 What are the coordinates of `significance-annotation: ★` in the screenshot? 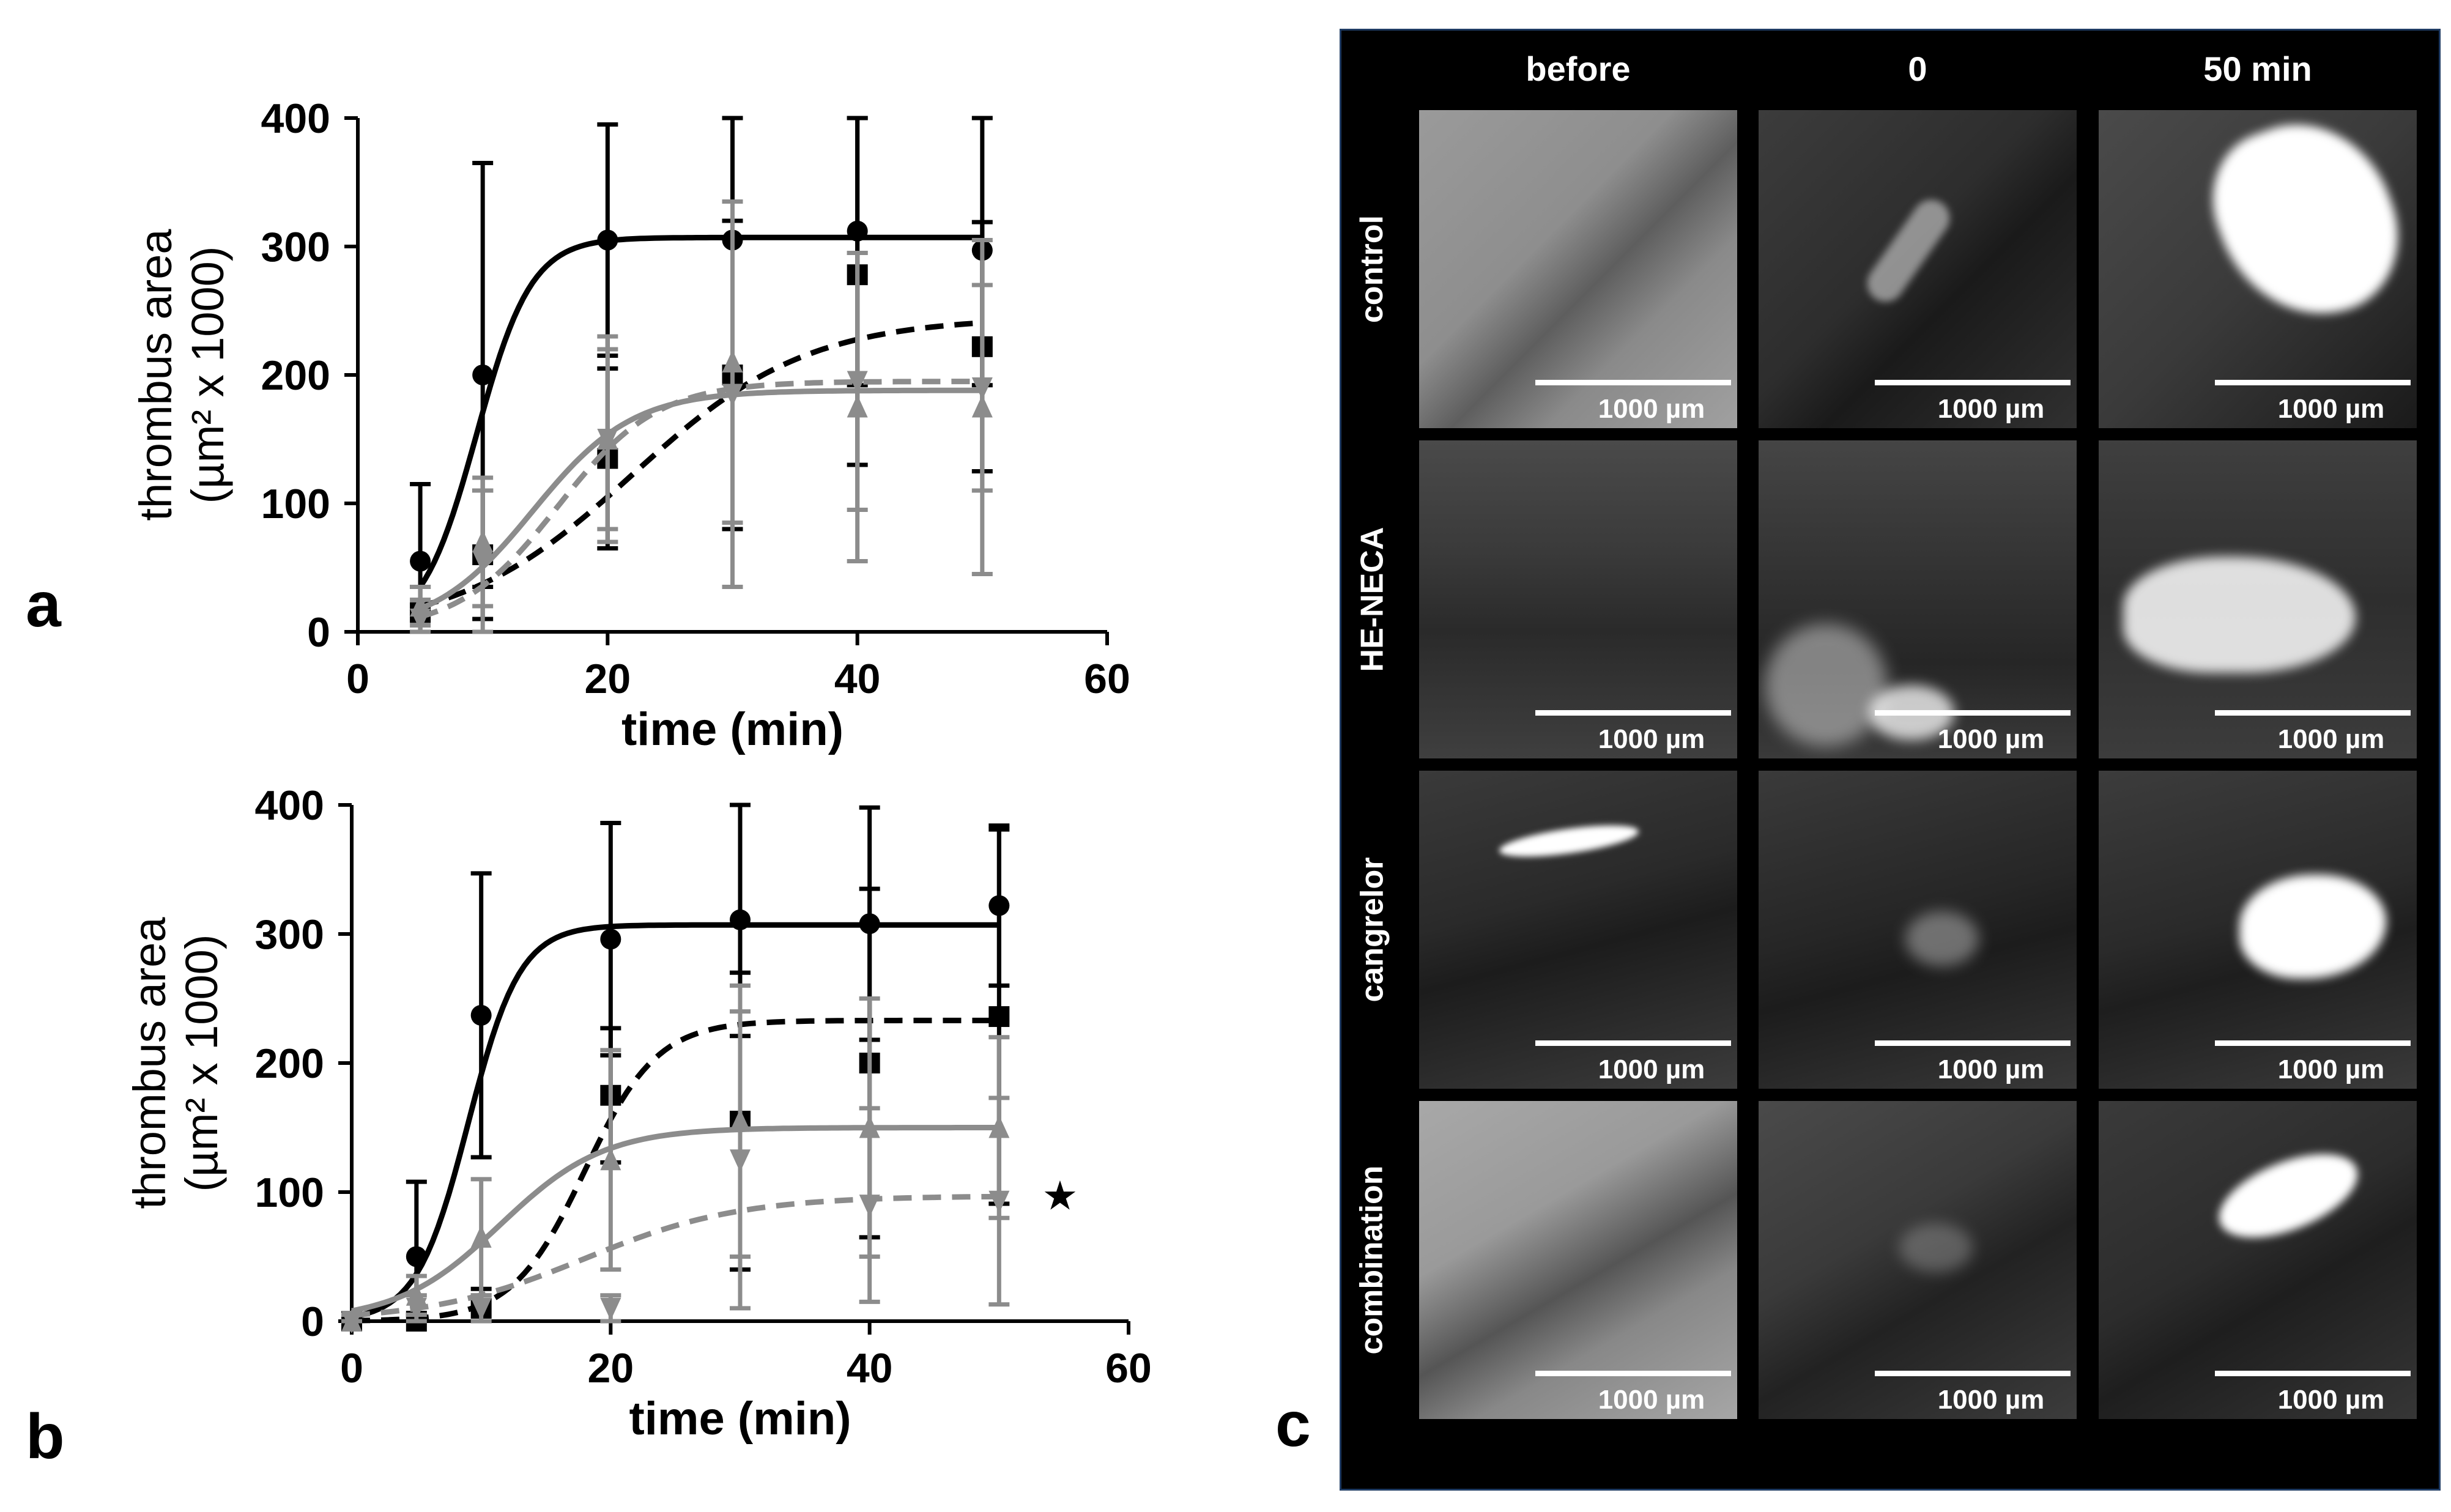 It's located at (1060, 1195).